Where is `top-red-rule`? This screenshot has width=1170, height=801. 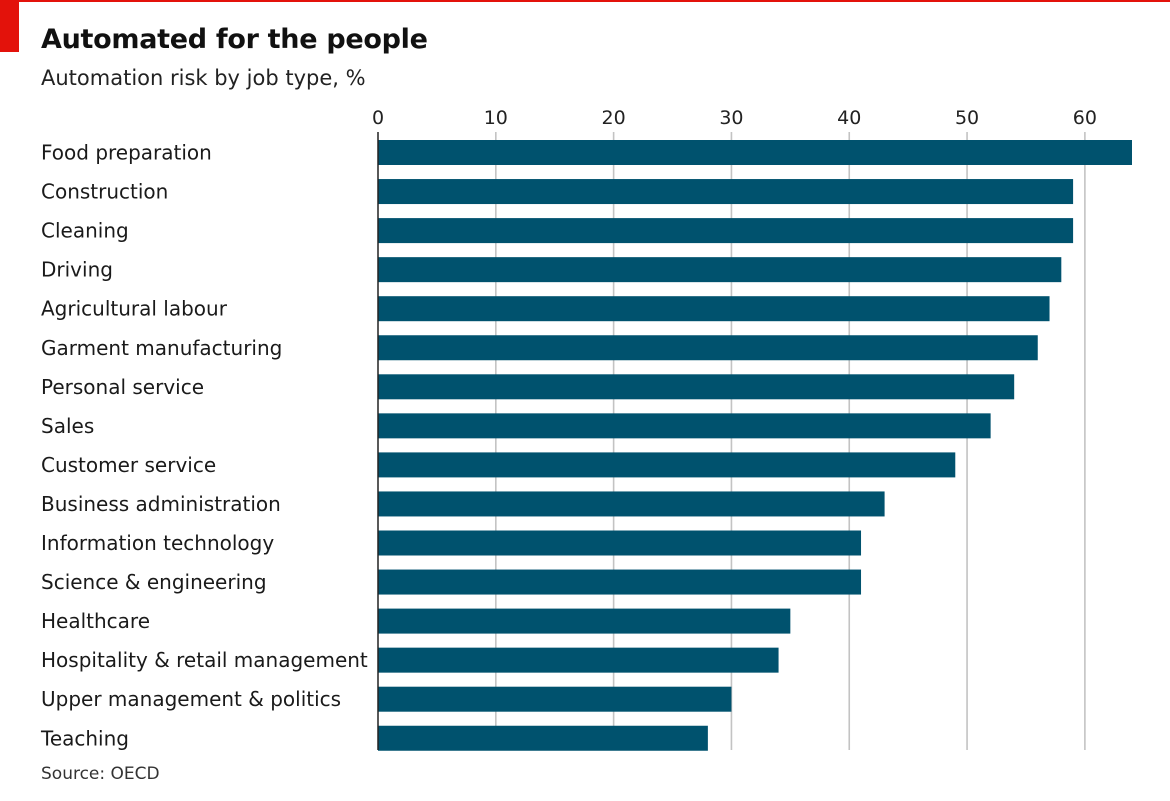
top-red-rule is located at coordinates (585, 1).